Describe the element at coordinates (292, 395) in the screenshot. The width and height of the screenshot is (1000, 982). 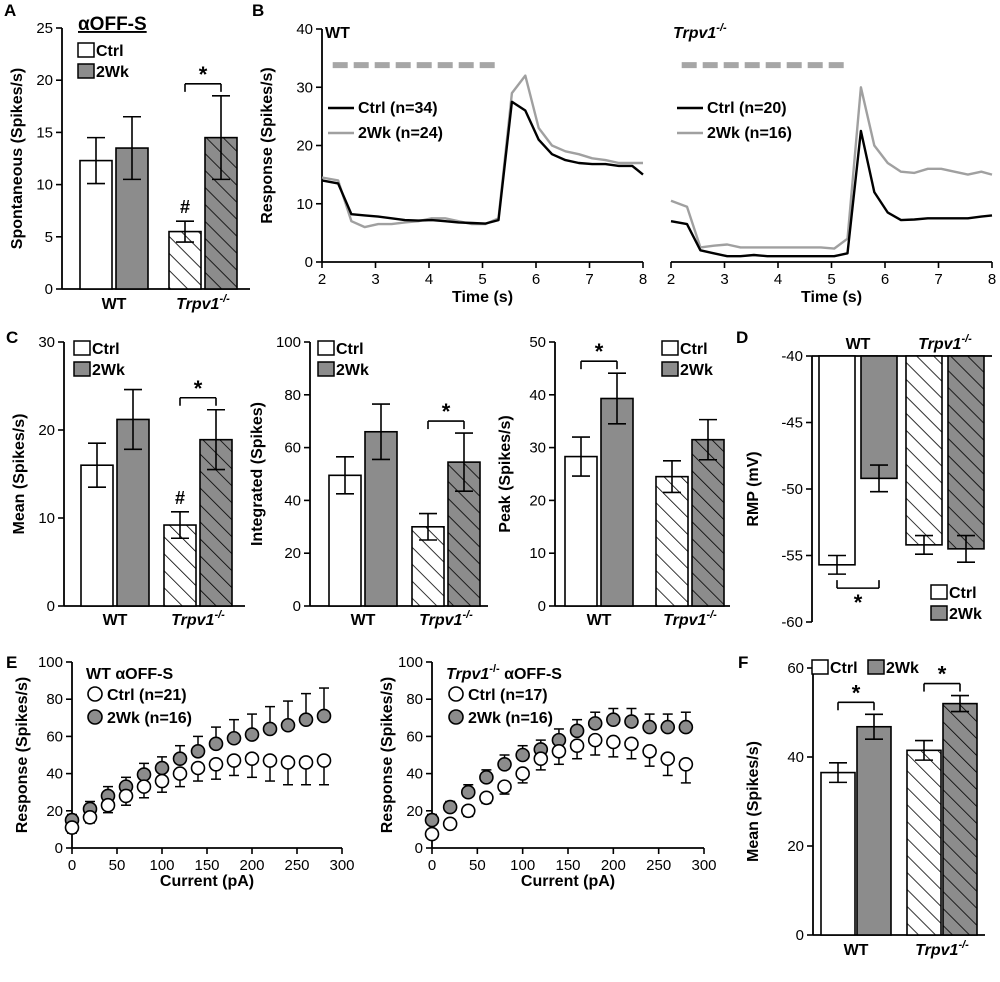
I see `chart-c2-ytick-label: 80` at that location.